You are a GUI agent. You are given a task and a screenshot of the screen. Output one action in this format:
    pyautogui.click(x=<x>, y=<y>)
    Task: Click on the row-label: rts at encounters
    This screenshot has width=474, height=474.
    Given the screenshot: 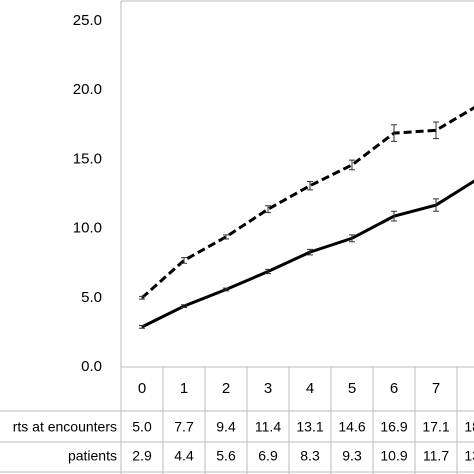 What is the action you would take?
    pyautogui.click(x=65, y=427)
    